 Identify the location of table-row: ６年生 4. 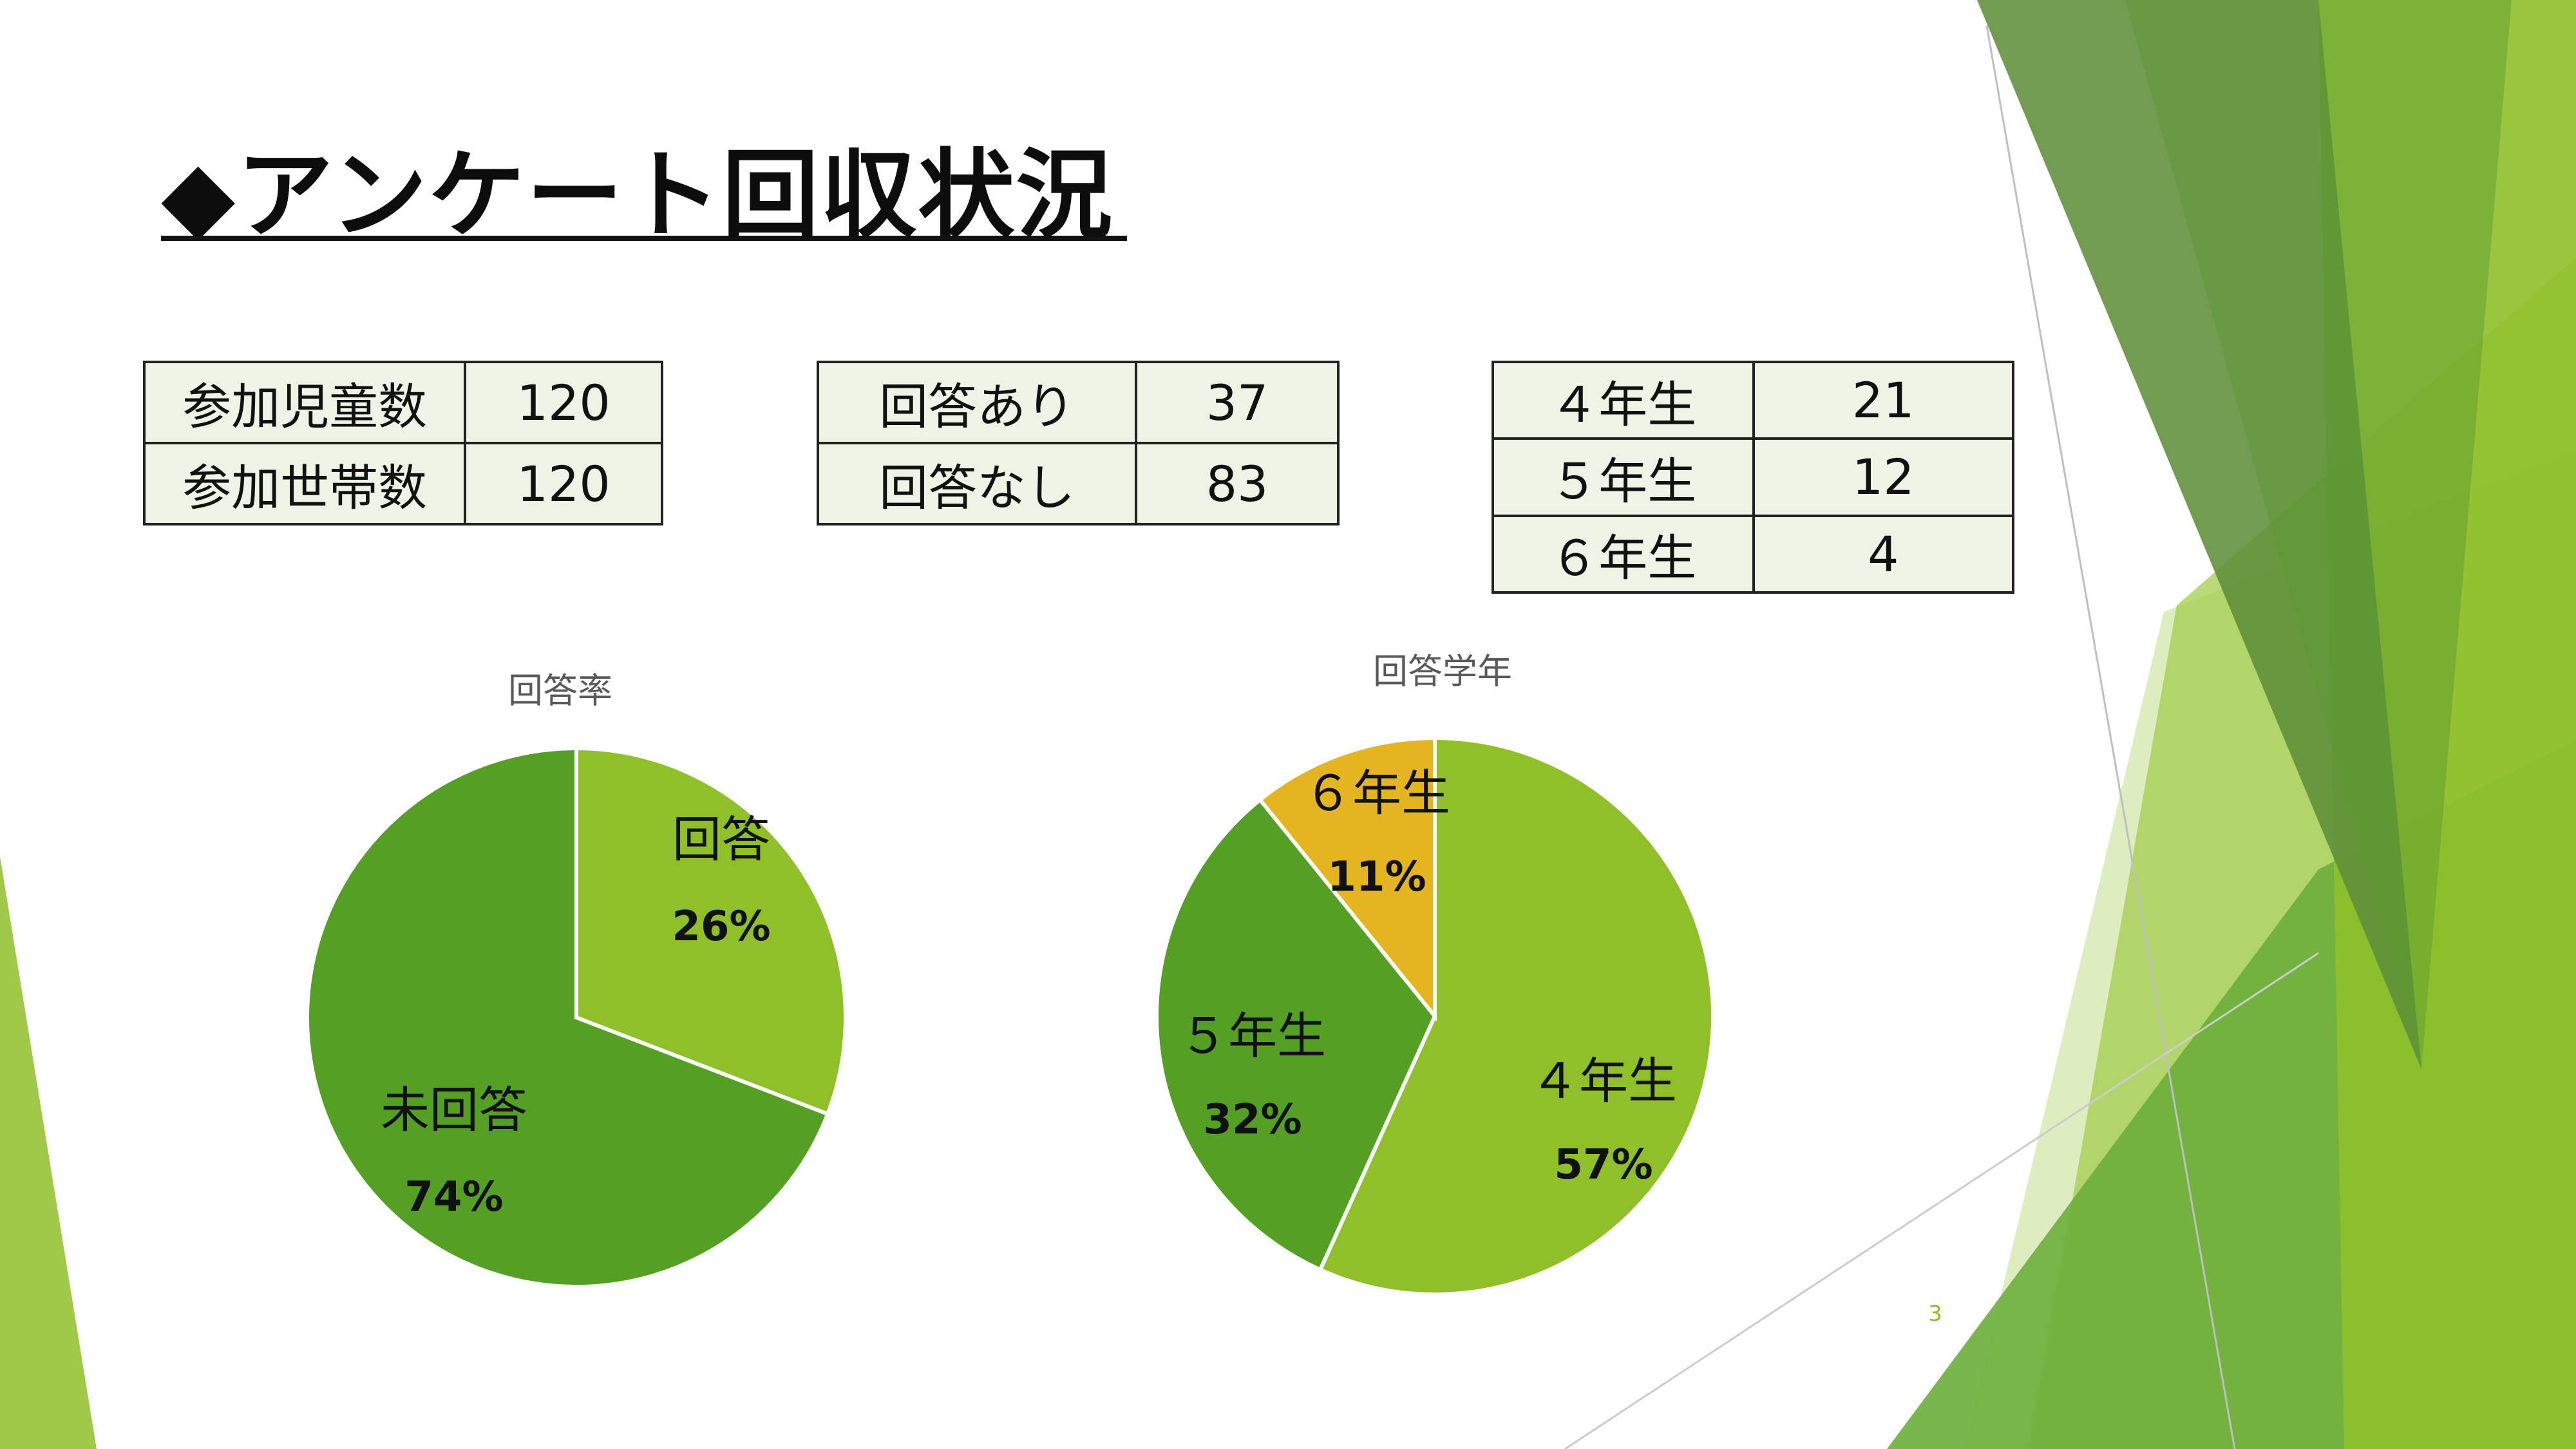
(1754, 554).